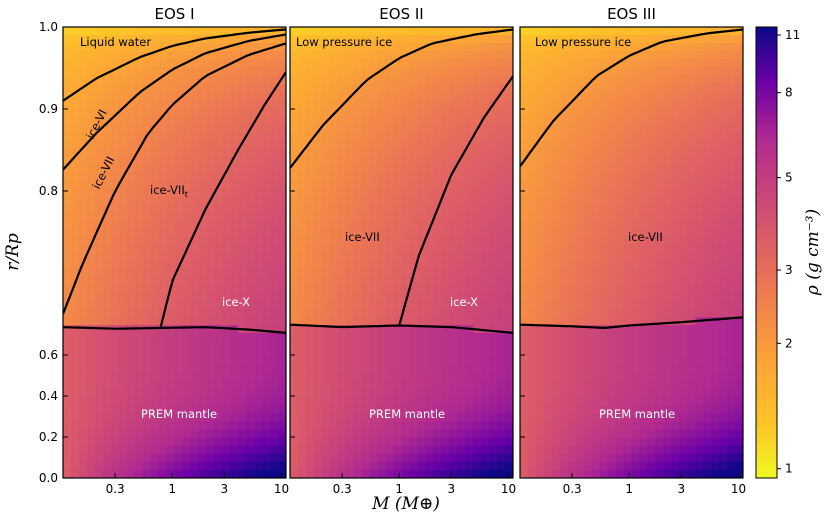 This screenshot has width=830, height=519. What do you see at coordinates (174, 102) in the screenshot?
I see `boundary-iceVI-iceVII` at bounding box center [174, 102].